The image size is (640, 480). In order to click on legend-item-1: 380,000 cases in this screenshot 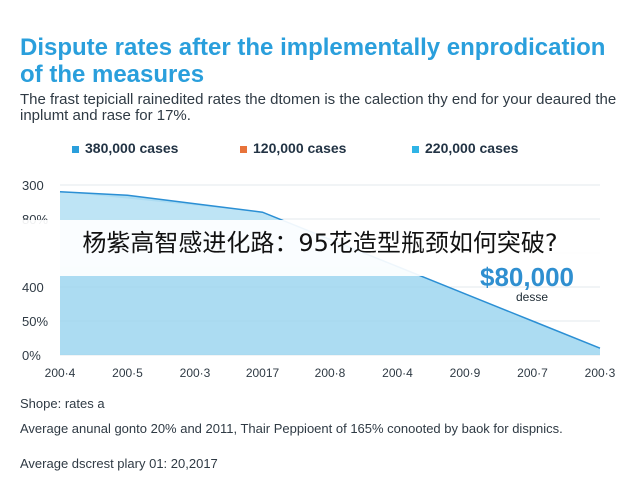, I will do `click(125, 148)`.